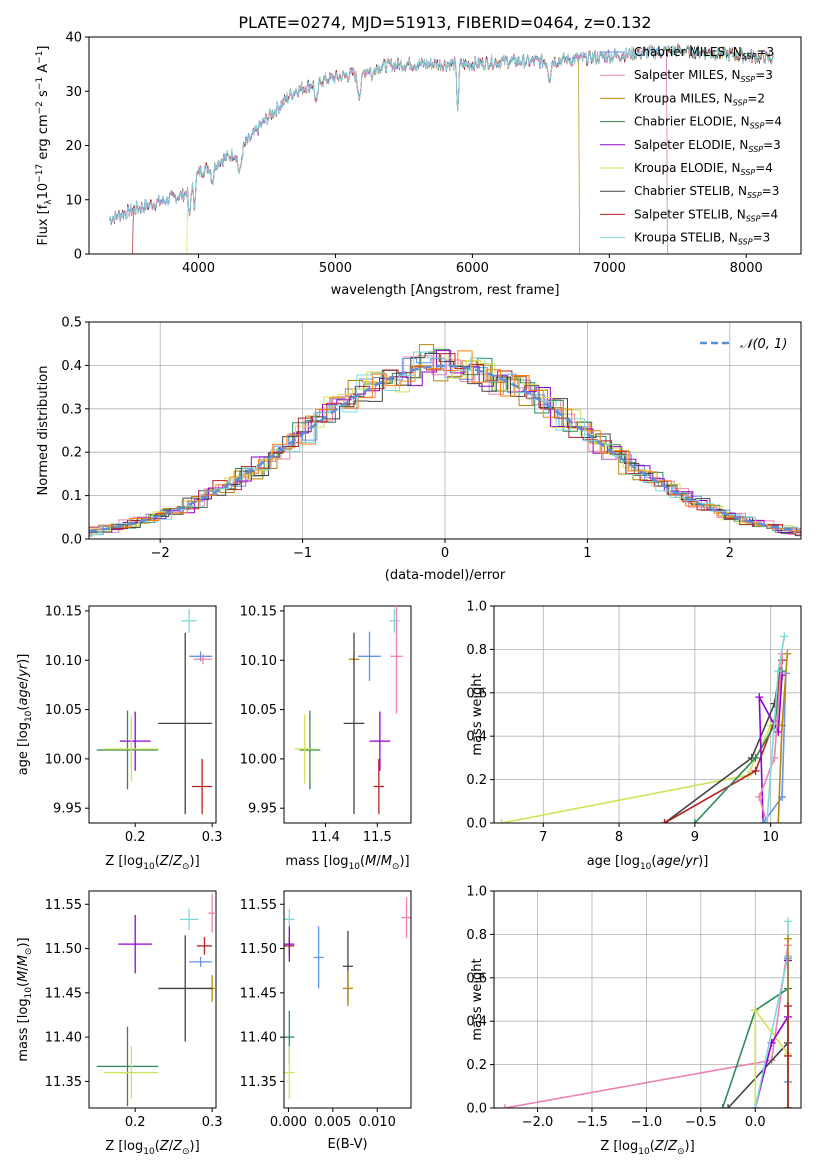  What do you see at coordinates (258, 661) in the screenshot?
I see `y-tick-label: 10.10` at bounding box center [258, 661].